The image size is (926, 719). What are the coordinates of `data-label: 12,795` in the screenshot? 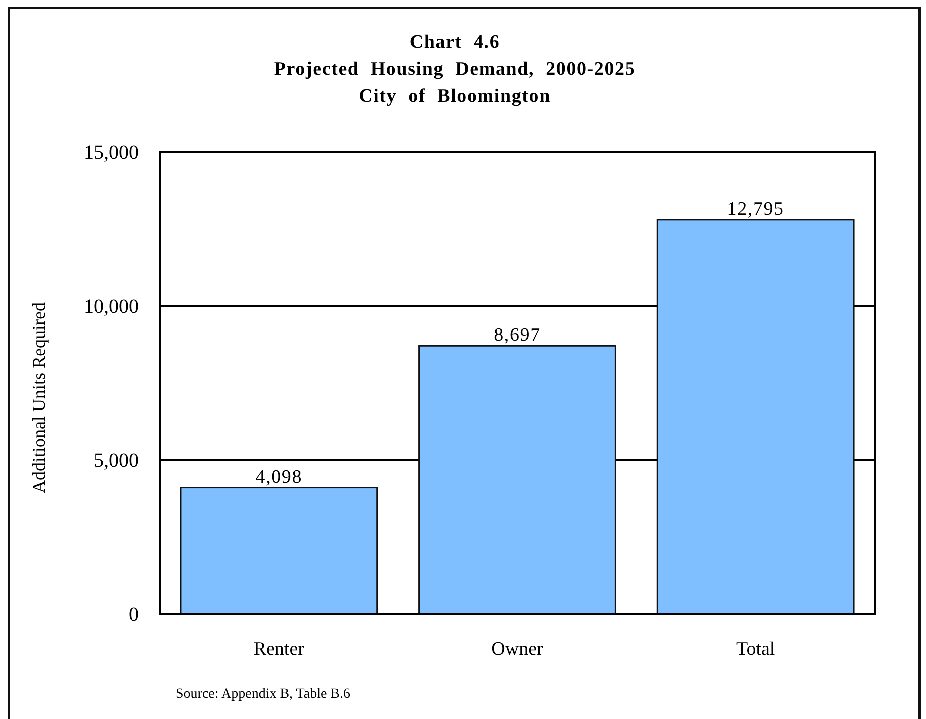 It's located at (755, 209).